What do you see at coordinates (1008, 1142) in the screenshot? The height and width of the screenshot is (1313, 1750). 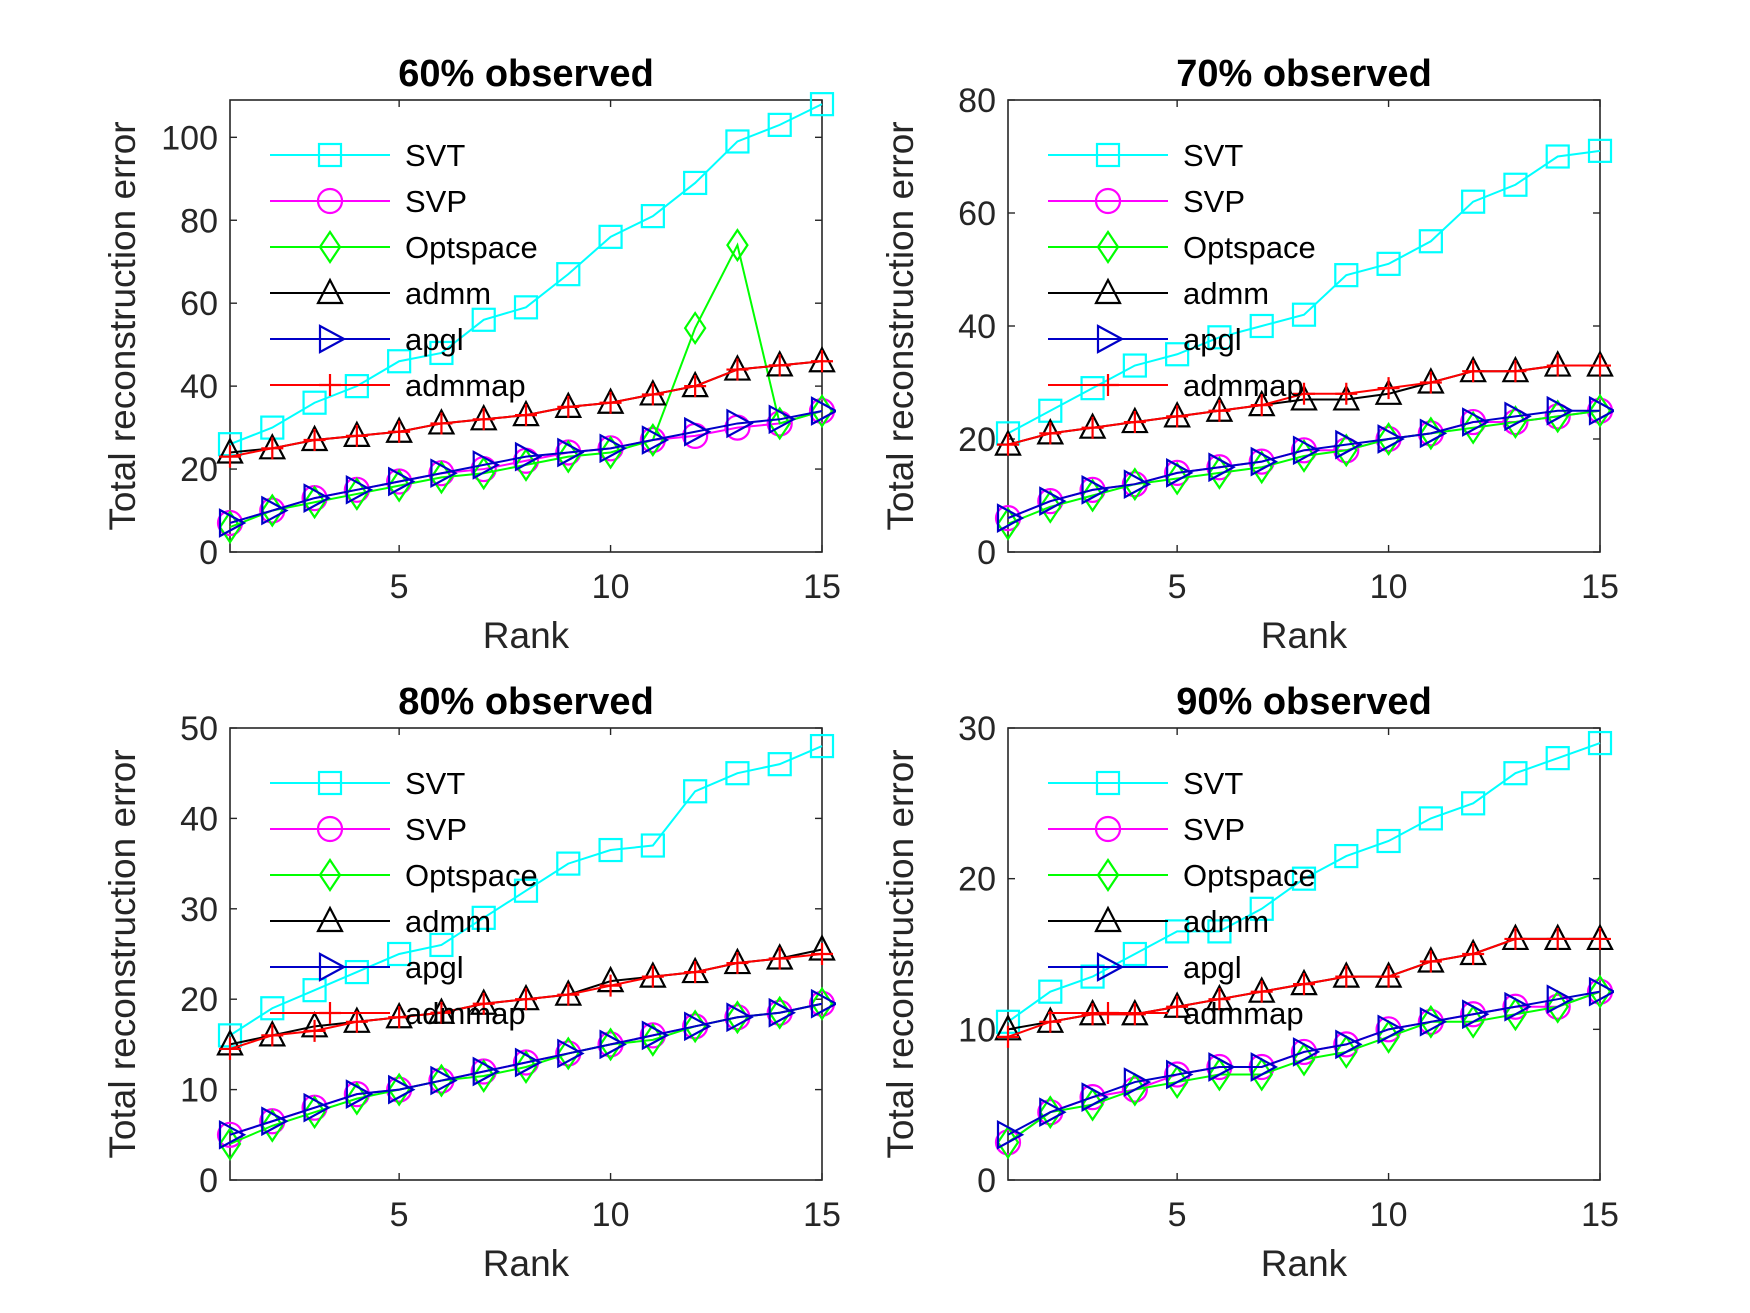 I see `data-point-svp` at bounding box center [1008, 1142].